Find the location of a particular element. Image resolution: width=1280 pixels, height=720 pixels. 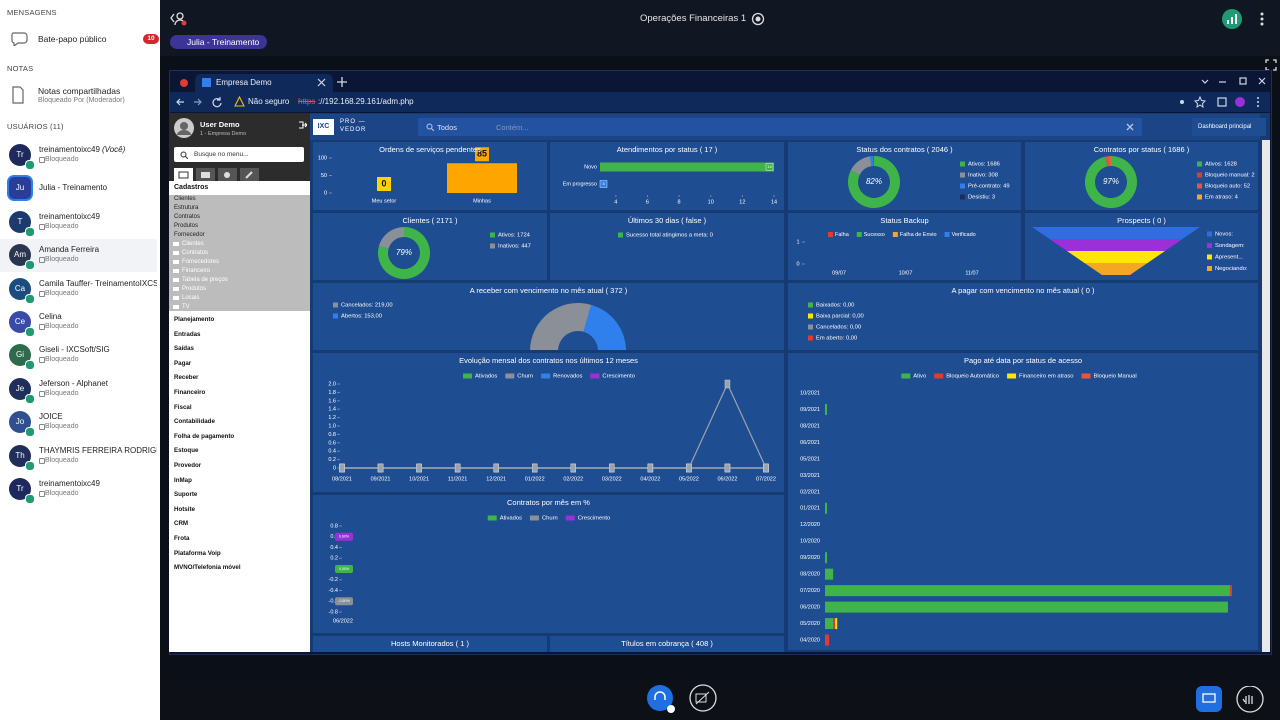

submenu-folder: Tabela de preços is located at coordinates (205, 280).